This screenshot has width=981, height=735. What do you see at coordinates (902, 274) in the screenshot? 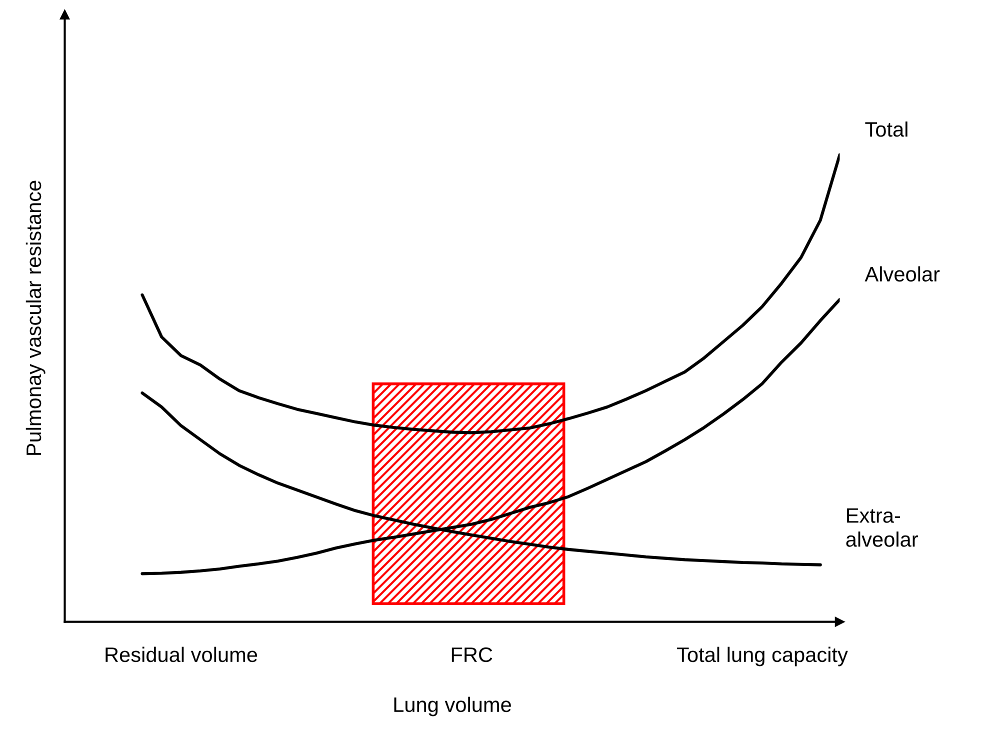
I see `series-label: Alveolar` at bounding box center [902, 274].